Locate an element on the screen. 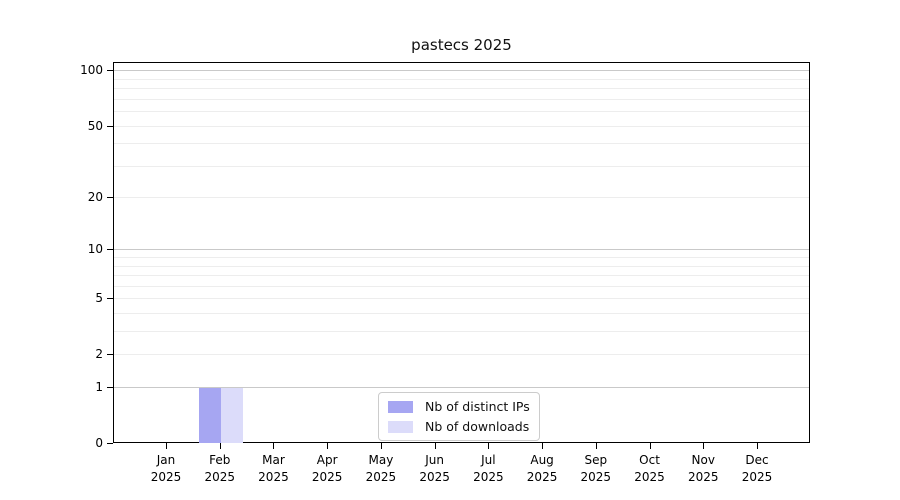 The width and height of the screenshot is (900, 500). x-tick-oct is located at coordinates (650, 446).